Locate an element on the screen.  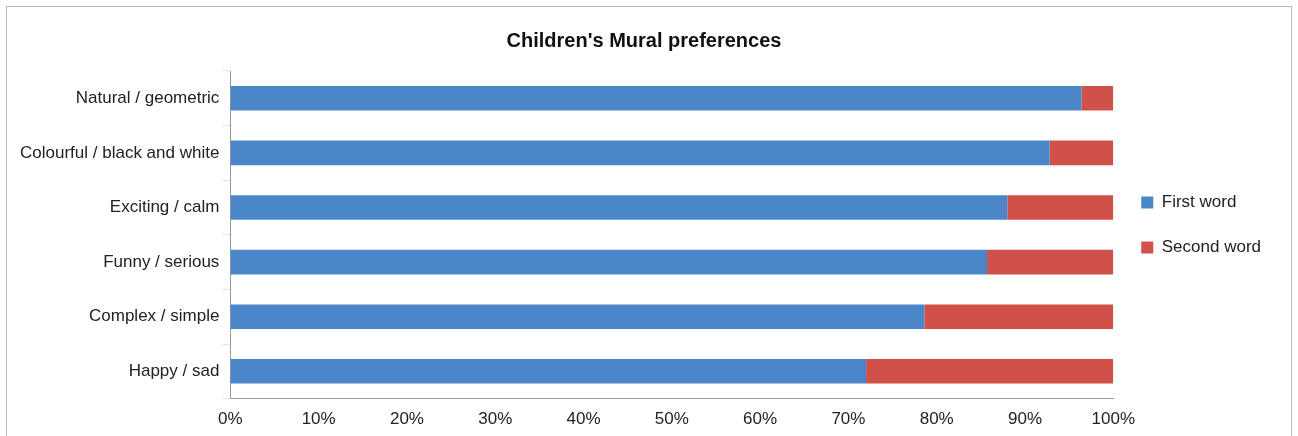
y-tick-label: Colourful / black and white is located at coordinates (119, 152).